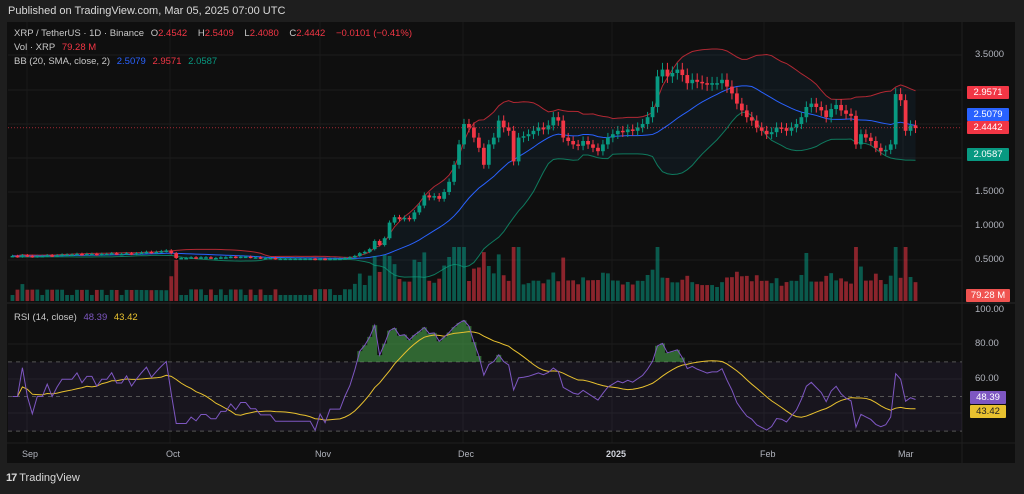 This screenshot has width=1024, height=494. What do you see at coordinates (35, 47) in the screenshot?
I see `volume-label: Vol · XRP` at bounding box center [35, 47].